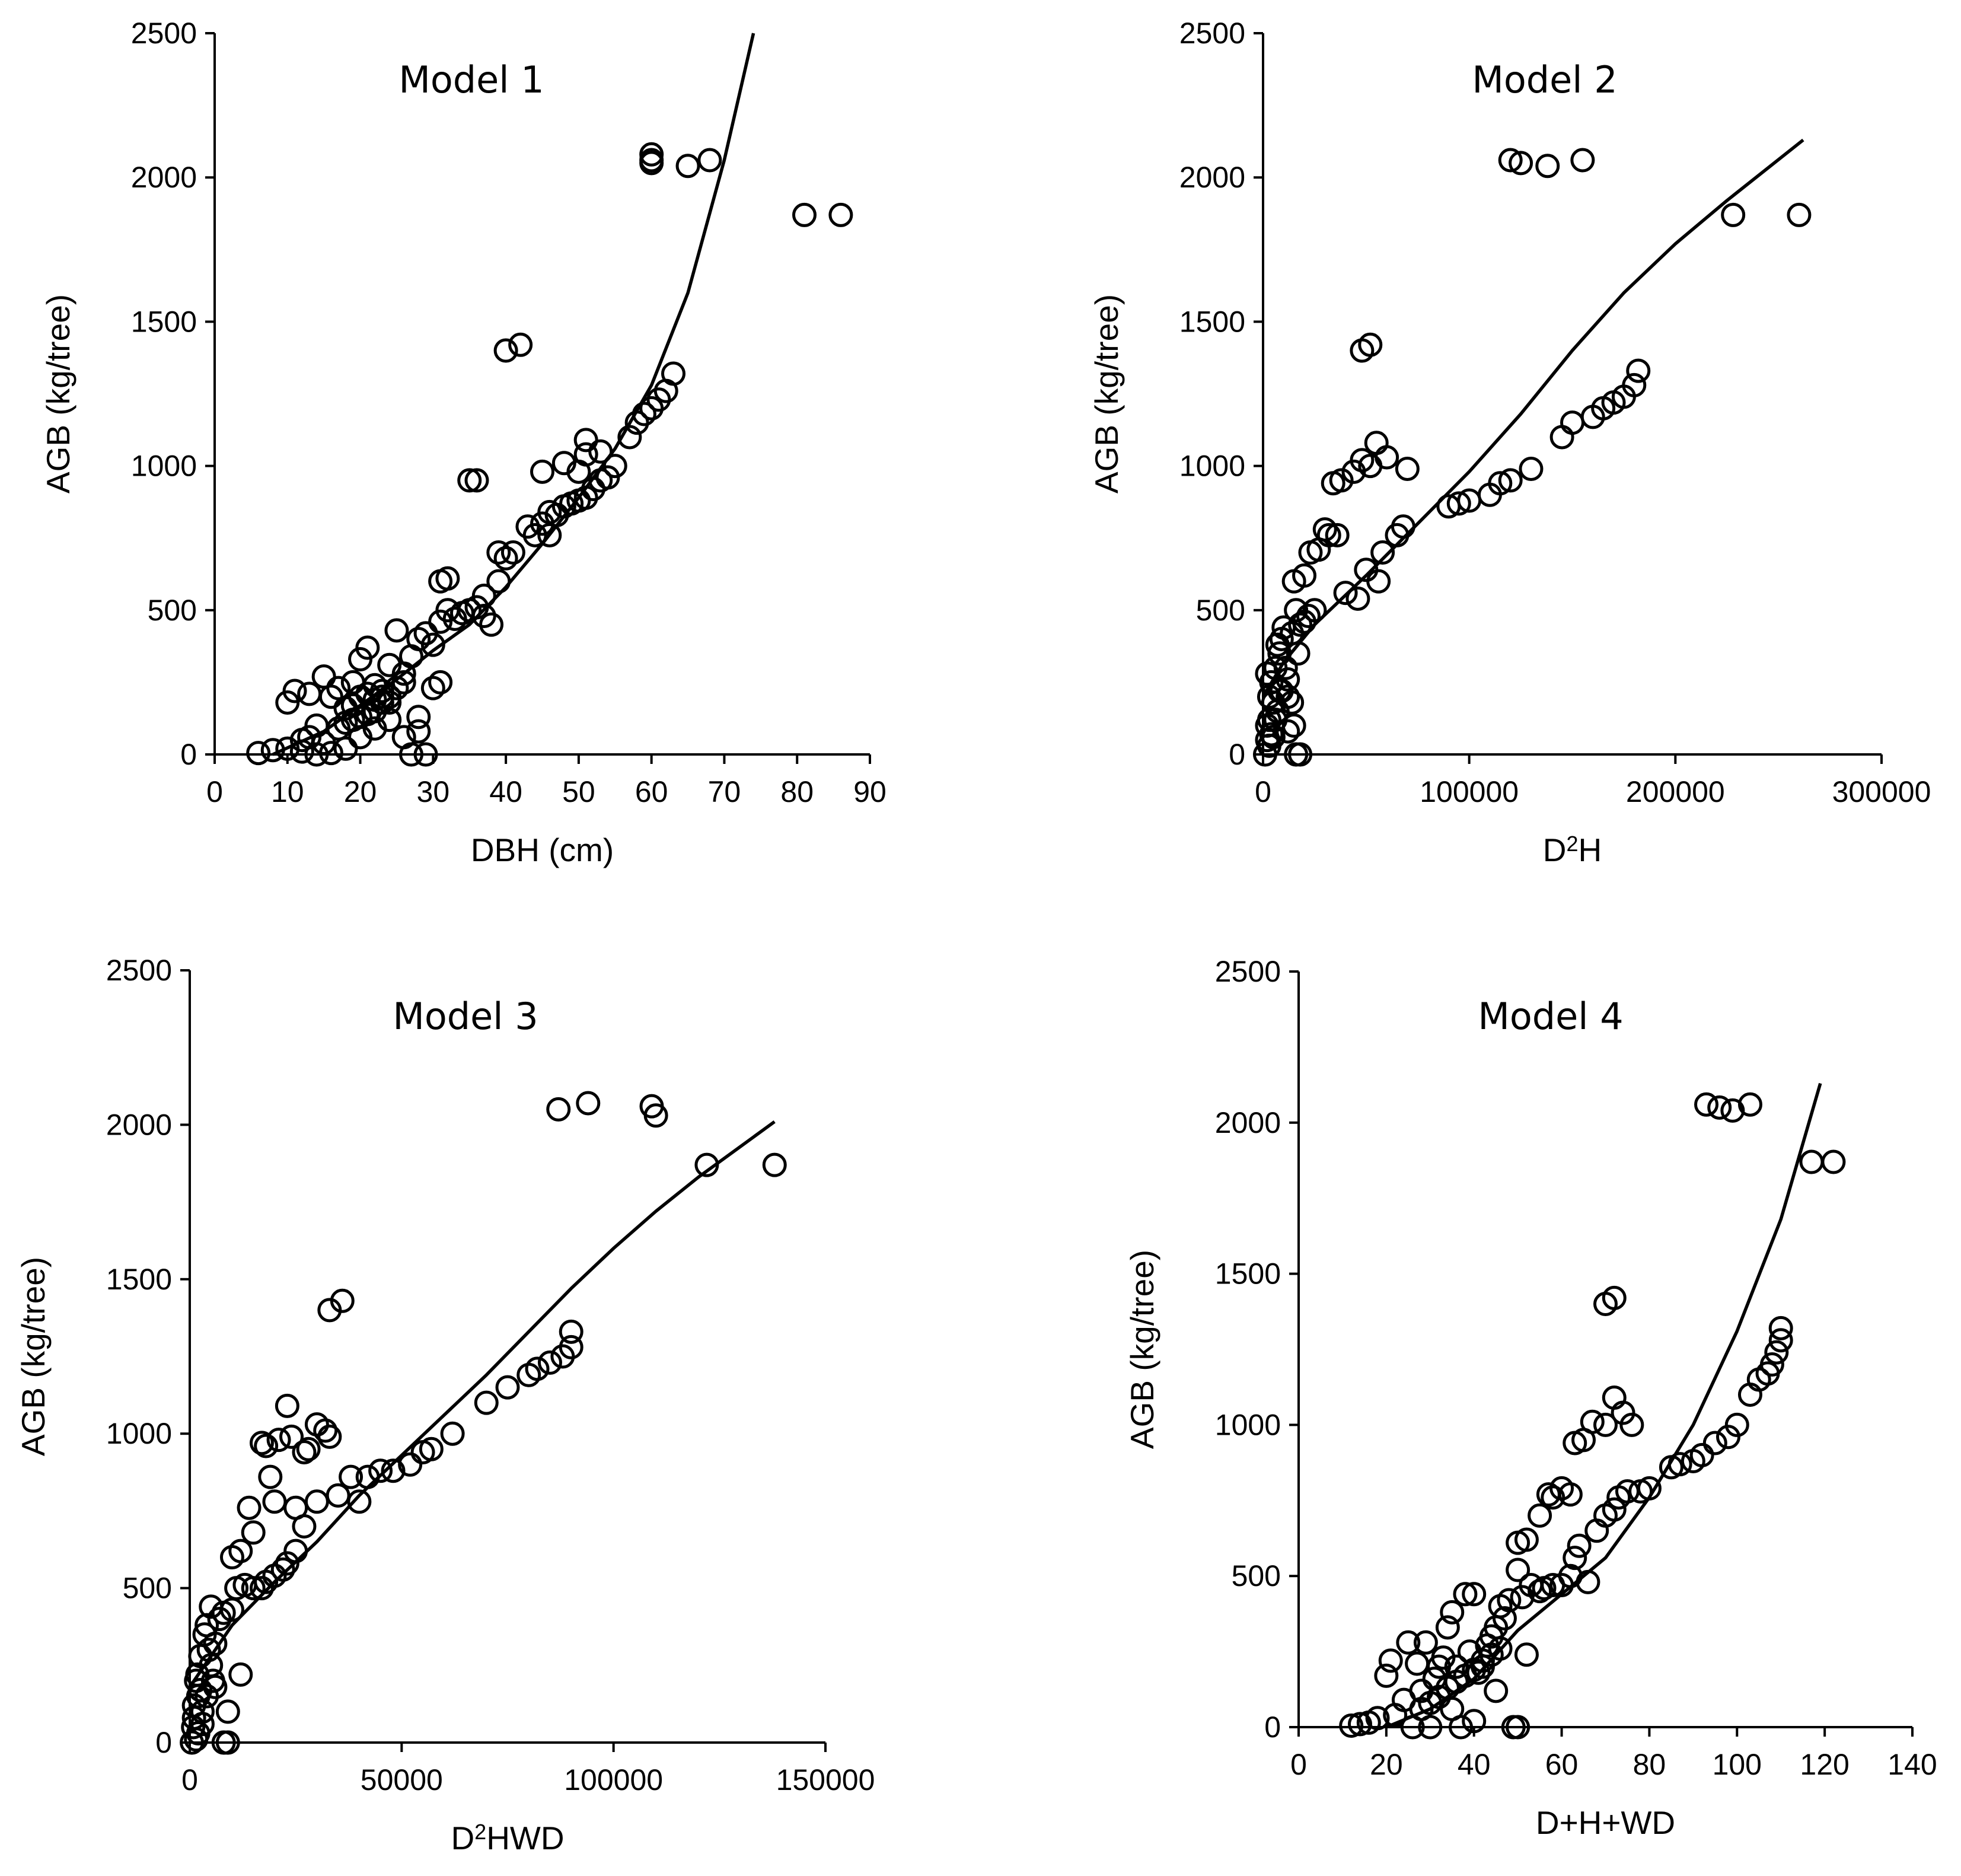  I want to click on y-tick-label: 1000, so click(1212, 467).